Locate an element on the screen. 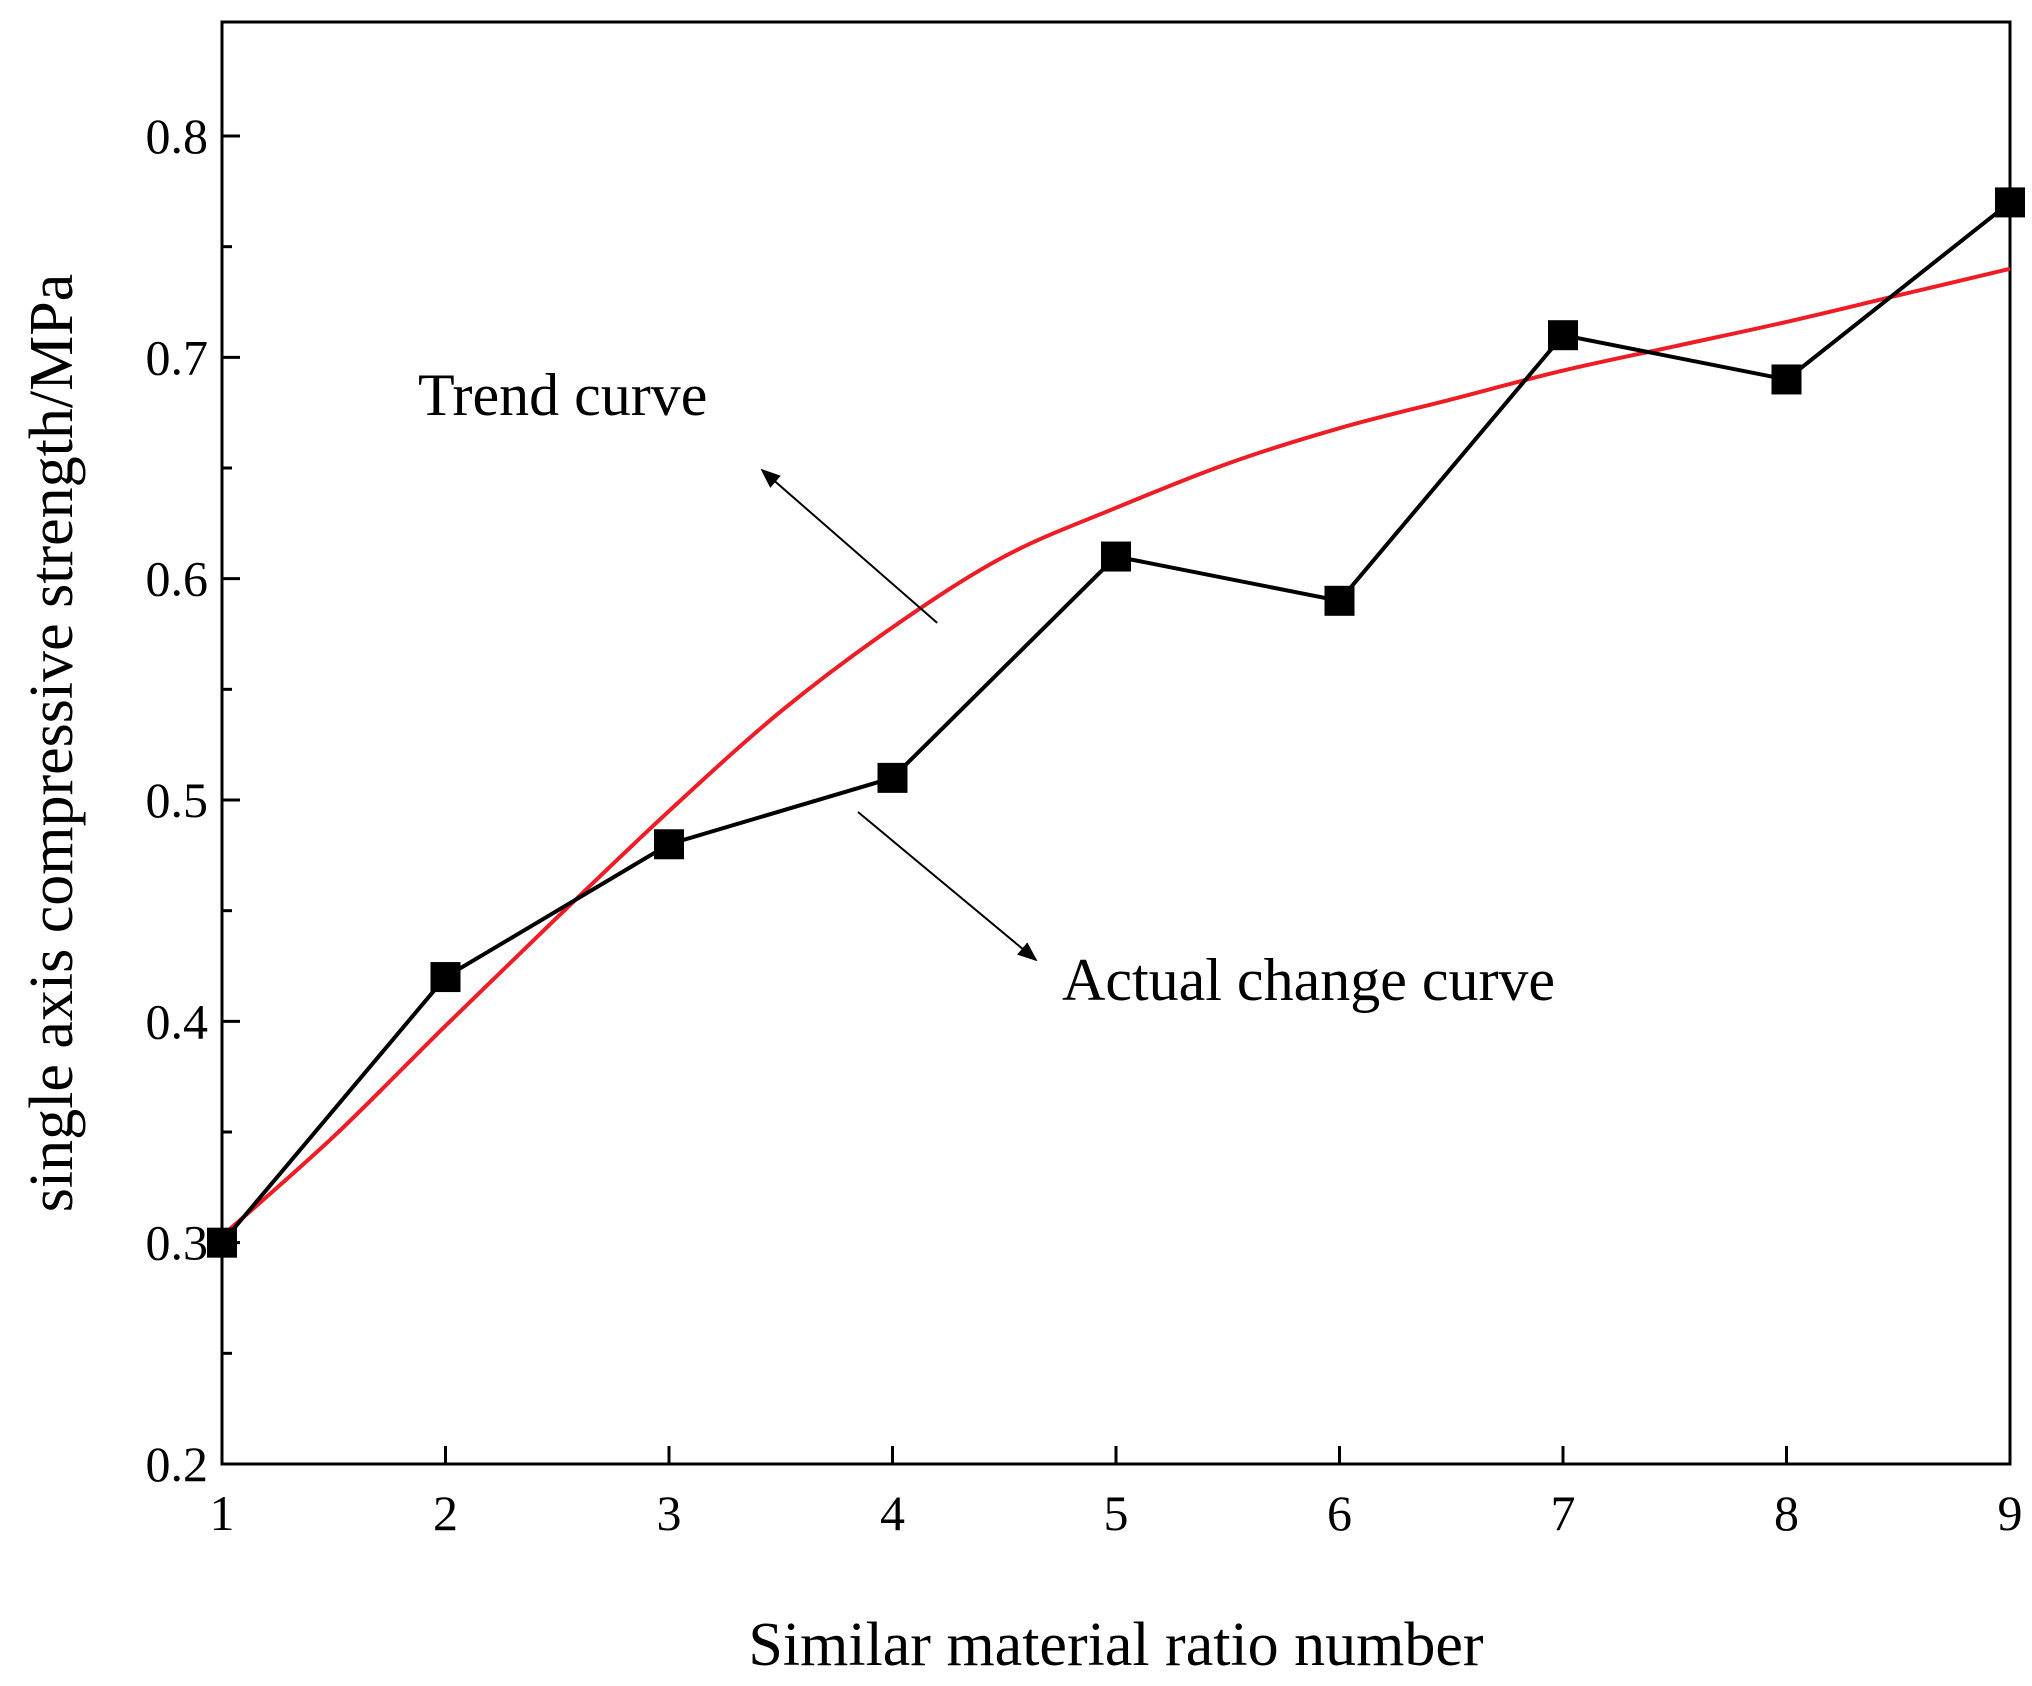 Image resolution: width=2032 pixels, height=1686 pixels. actual-change-curve-annotation: Actual change curve is located at coordinates (1308, 980).